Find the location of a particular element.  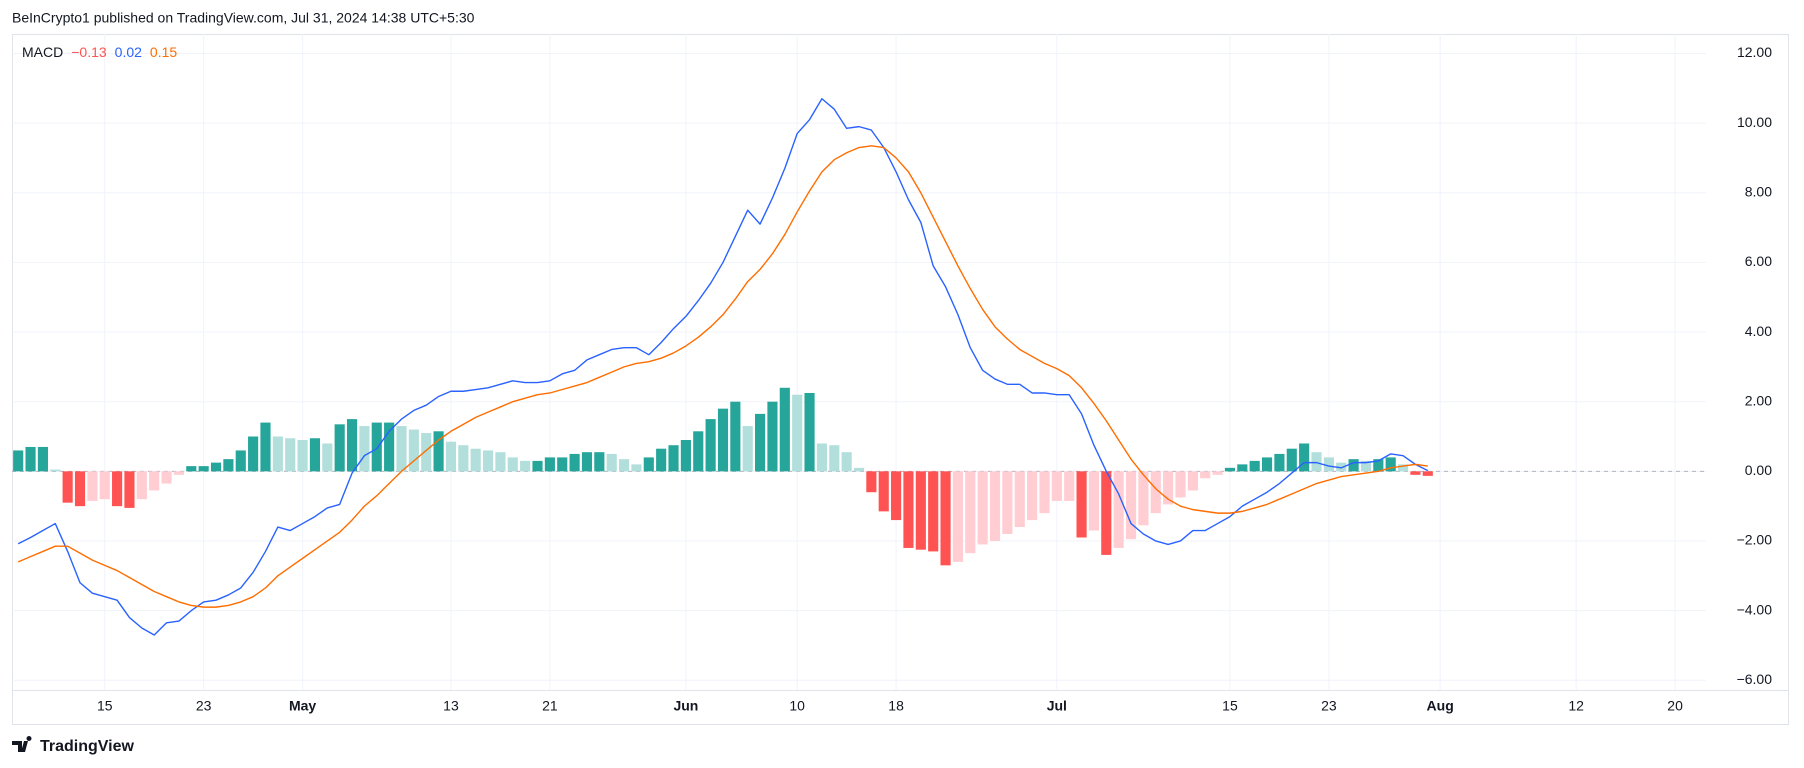

y-tick-label: 0.00 is located at coordinates (1758, 470).